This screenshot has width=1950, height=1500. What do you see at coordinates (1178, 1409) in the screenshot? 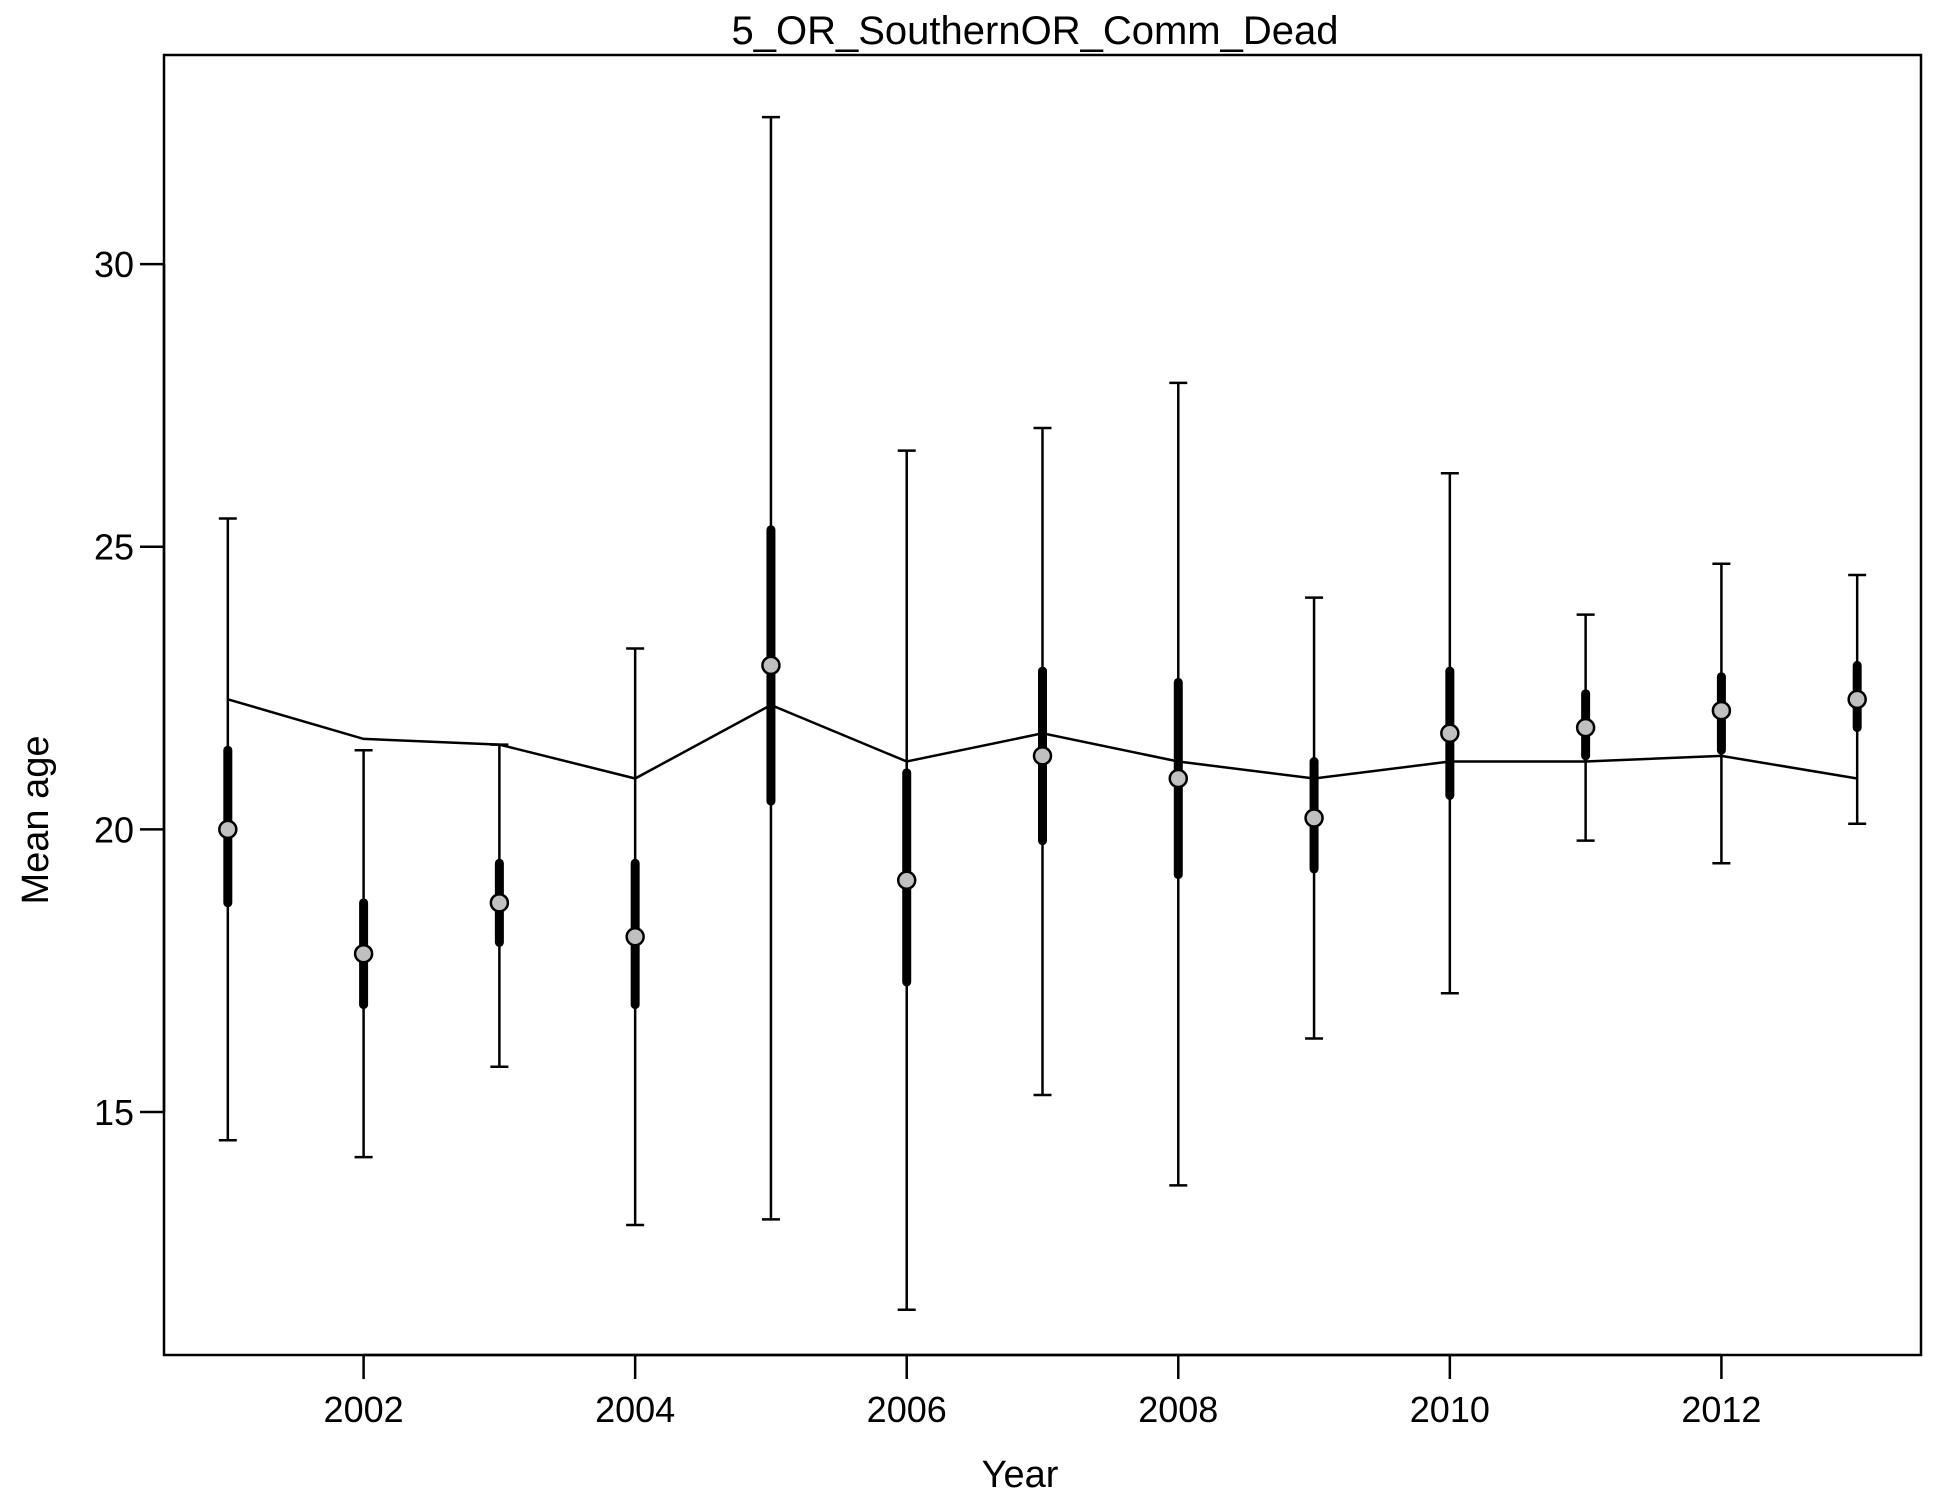
I see `x-tick-label: 2008` at bounding box center [1178, 1409].